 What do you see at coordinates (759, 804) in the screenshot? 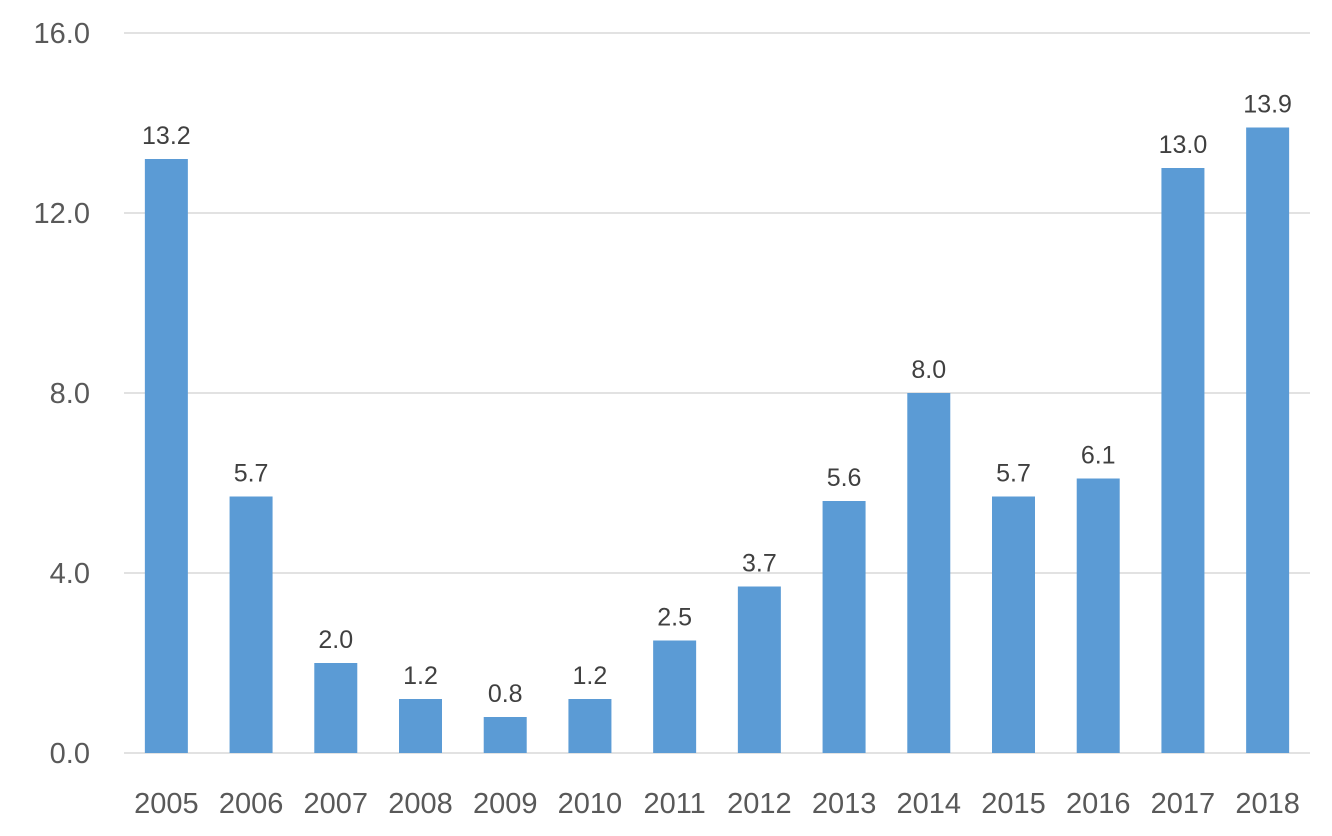
I see `x-tick-label-2012: 2012` at bounding box center [759, 804].